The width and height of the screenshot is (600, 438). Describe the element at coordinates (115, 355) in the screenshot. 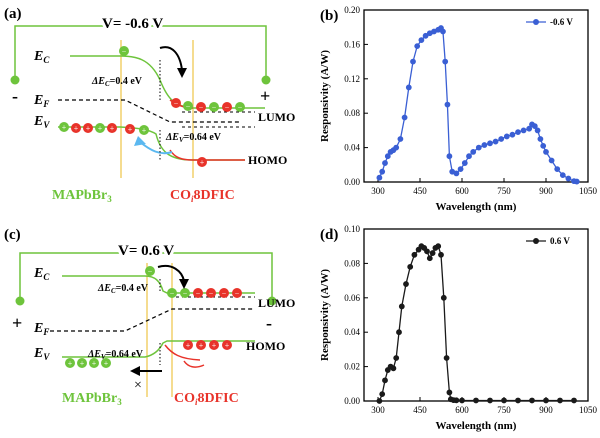

I see `delta-ev-c: ΔEV=0.64 eV` at that location.